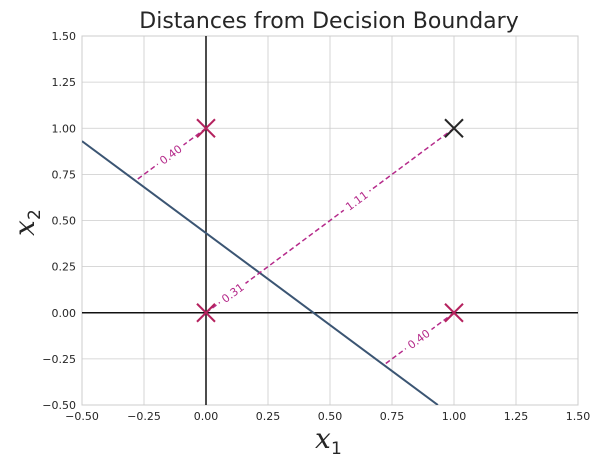  I want to click on x-tick-label: −0.25, so click(144, 416).